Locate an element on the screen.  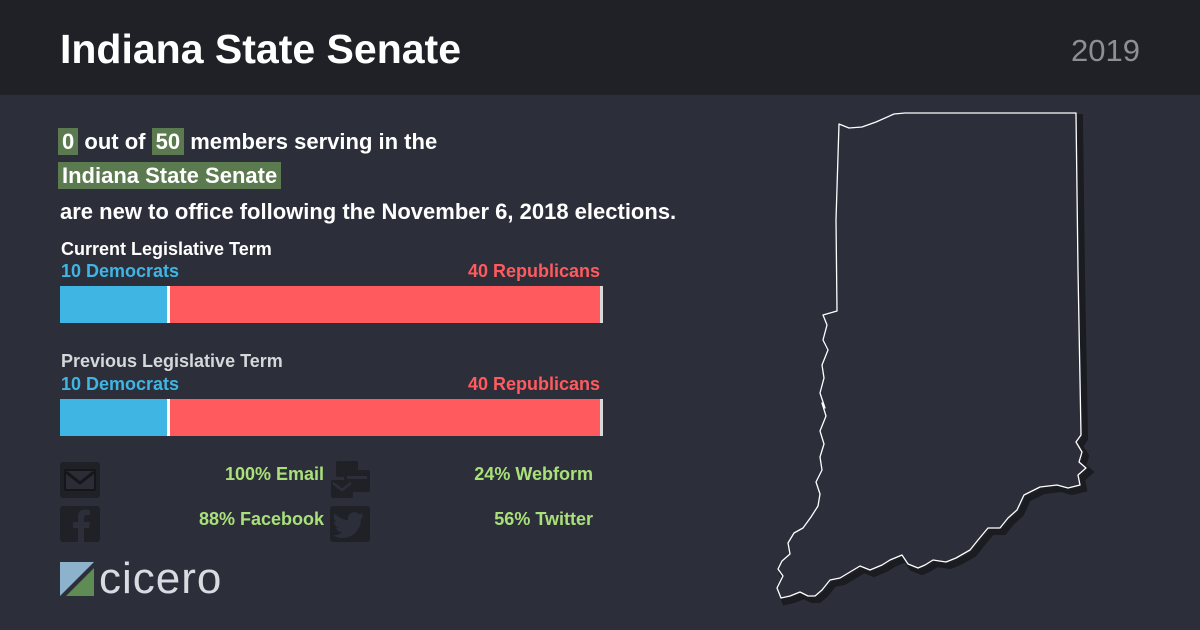
previous-rep-segment is located at coordinates (385, 417).